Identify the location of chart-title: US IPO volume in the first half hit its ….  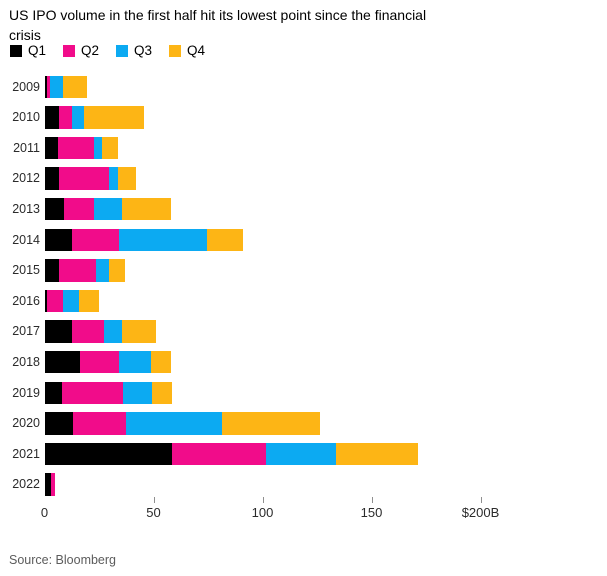
(296, 25).